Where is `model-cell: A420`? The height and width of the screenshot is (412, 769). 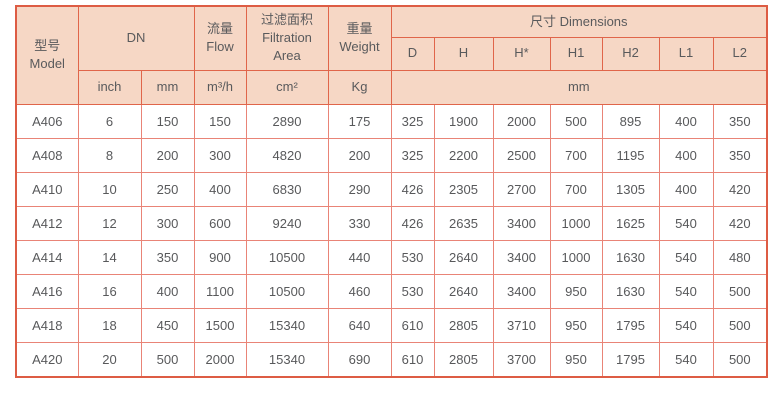 model-cell: A420 is located at coordinates (47, 359).